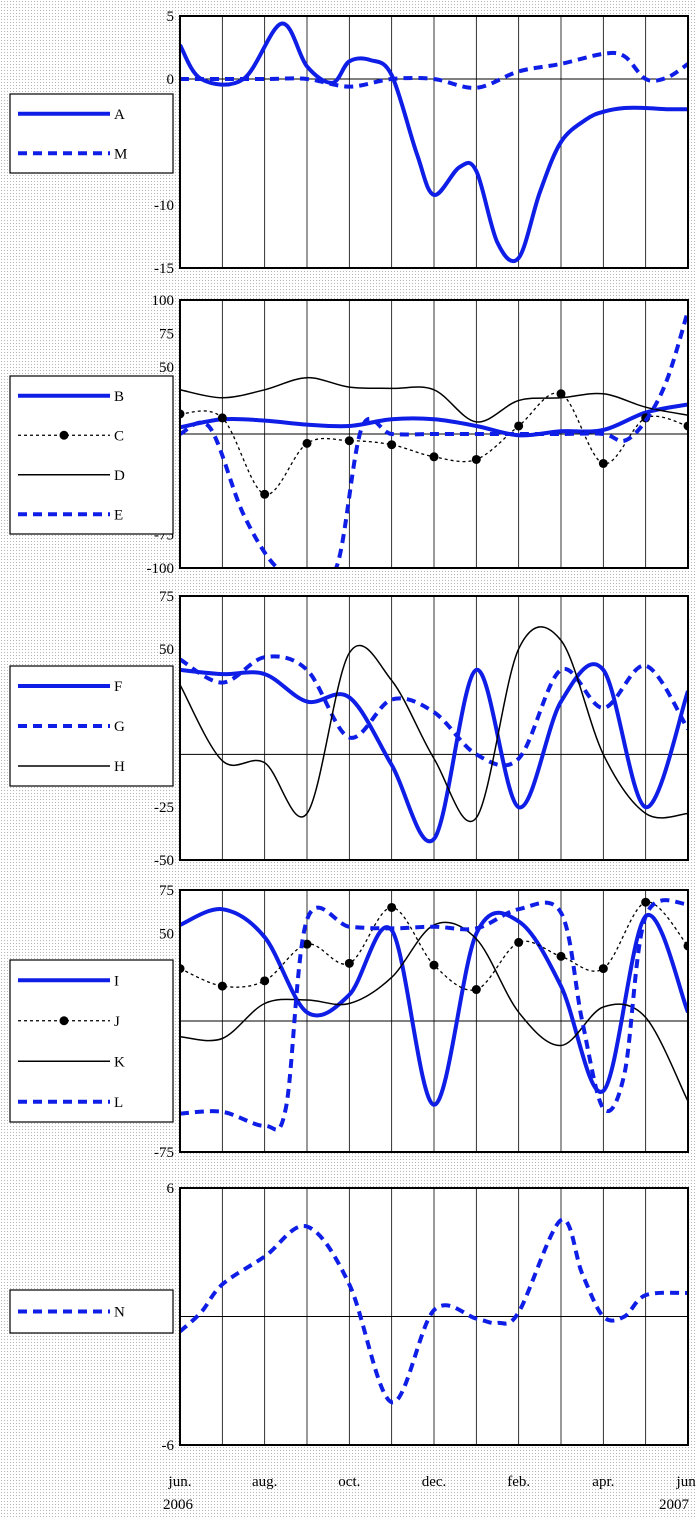 Image resolution: width=696 pixels, height=1517 pixels. Describe the element at coordinates (434, 1311) in the screenshot. I see `series-line-N` at that location.